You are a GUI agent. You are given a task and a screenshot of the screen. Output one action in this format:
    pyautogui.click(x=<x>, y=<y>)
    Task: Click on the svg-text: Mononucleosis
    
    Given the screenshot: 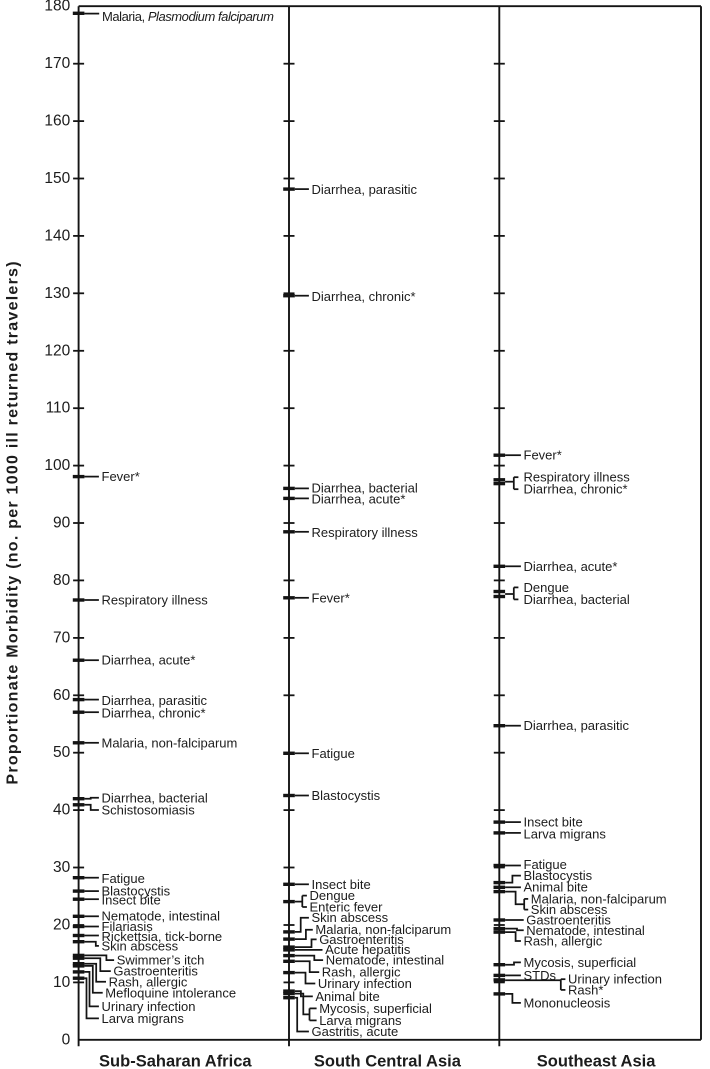 What is the action you would take?
    pyautogui.click(x=567, y=1002)
    